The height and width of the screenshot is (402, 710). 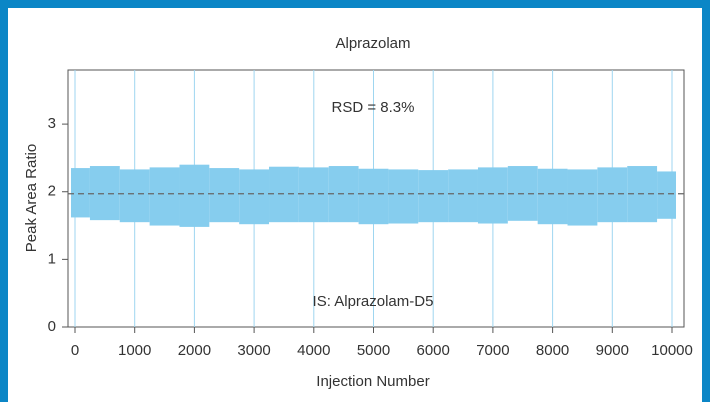 What do you see at coordinates (52, 191) in the screenshot?
I see `y-tick-label: 2` at bounding box center [52, 191].